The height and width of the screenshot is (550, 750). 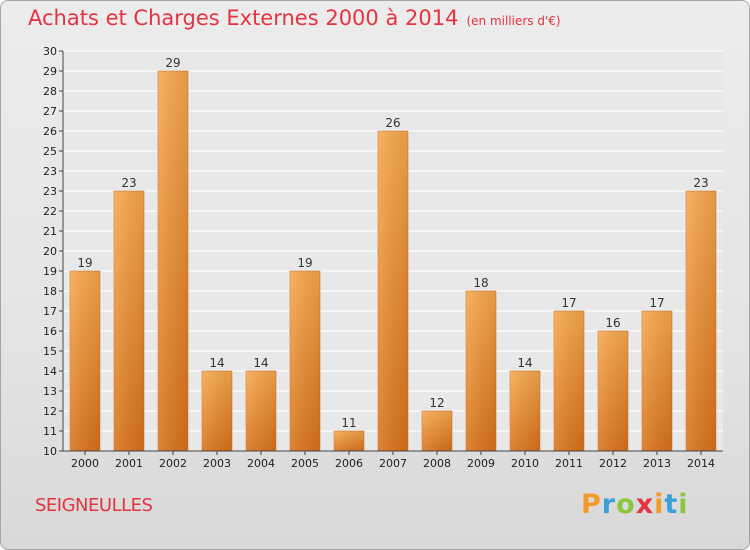 What do you see at coordinates (50, 91) in the screenshot?
I see `y-tick-label: 28` at bounding box center [50, 91].